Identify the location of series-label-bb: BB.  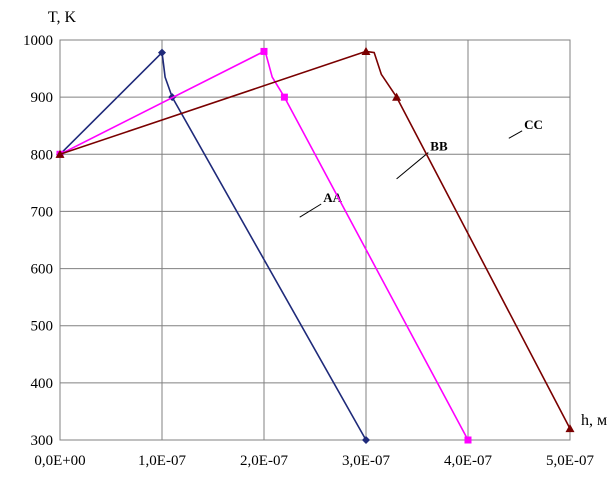
(439, 146).